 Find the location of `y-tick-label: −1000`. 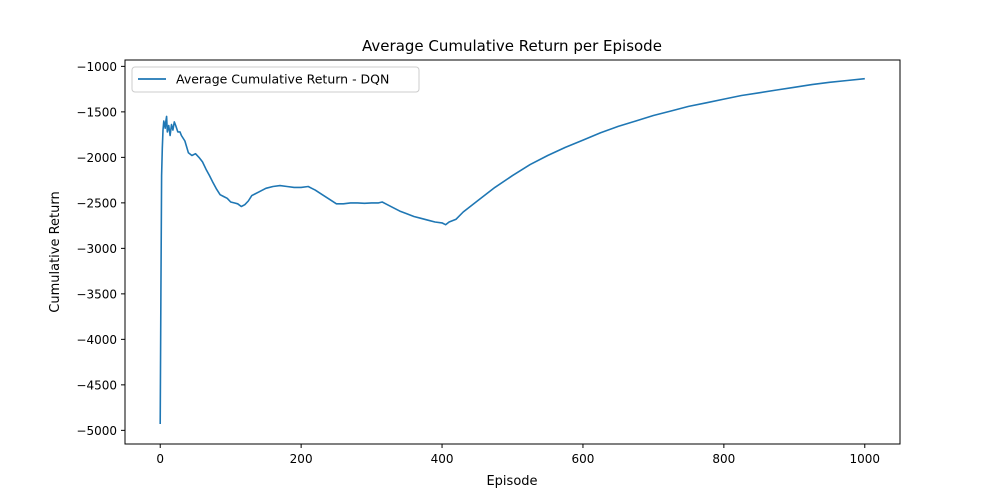

y-tick-label: −1000 is located at coordinates (96, 67).